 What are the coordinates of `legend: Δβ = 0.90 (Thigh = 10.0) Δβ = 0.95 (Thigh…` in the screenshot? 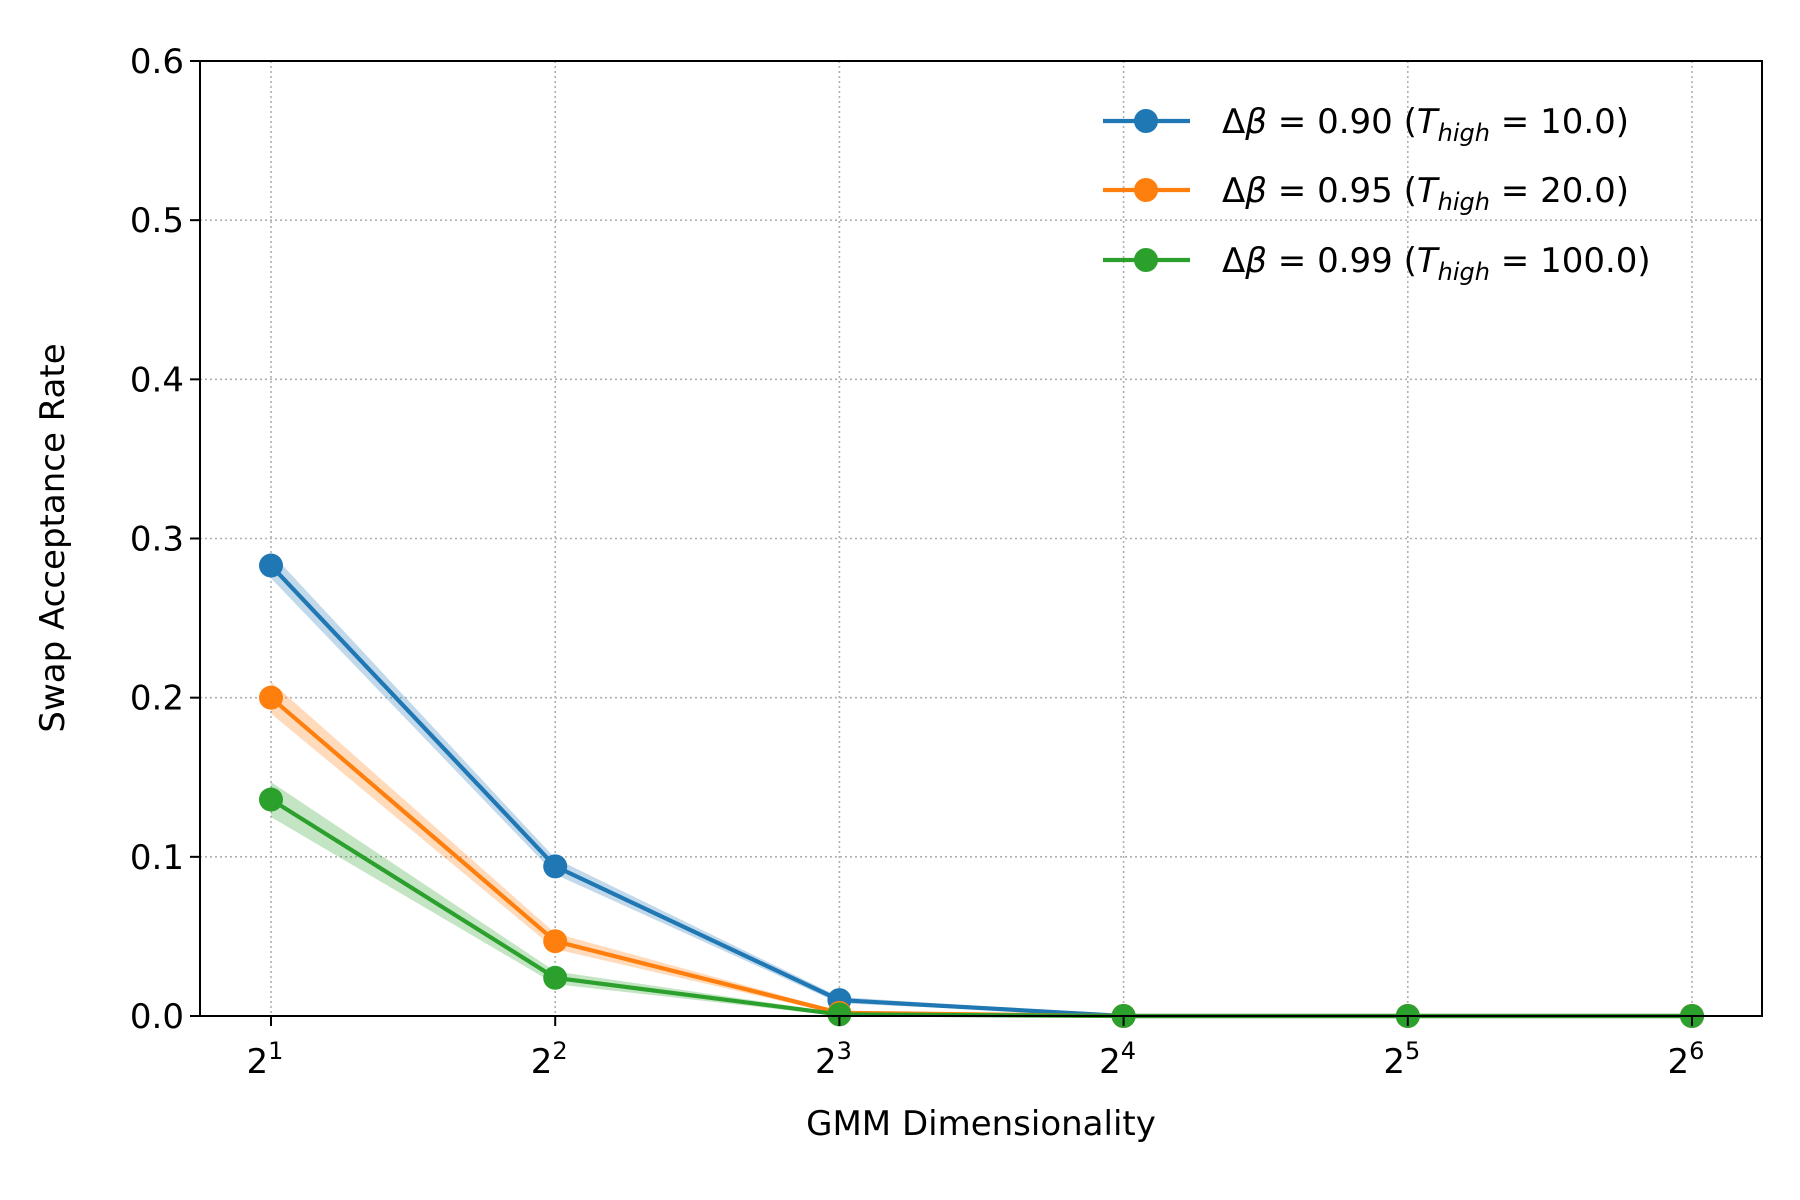 It's located at (1377, 194).